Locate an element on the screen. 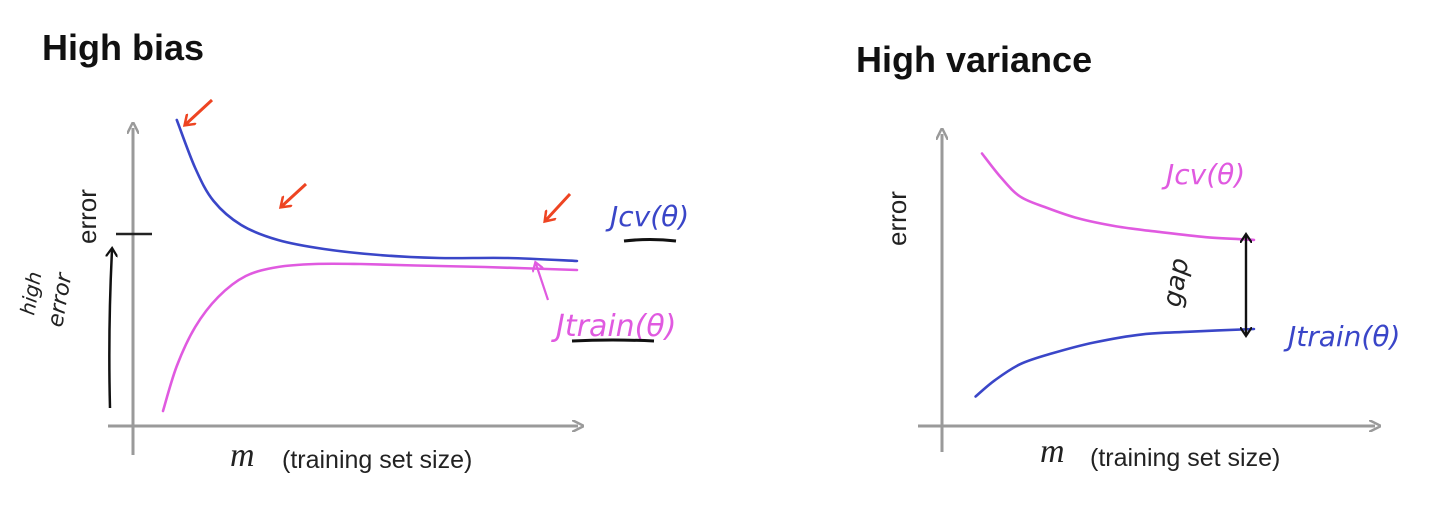 The width and height of the screenshot is (1446, 508). chart-title: High variance is located at coordinates (974, 59).